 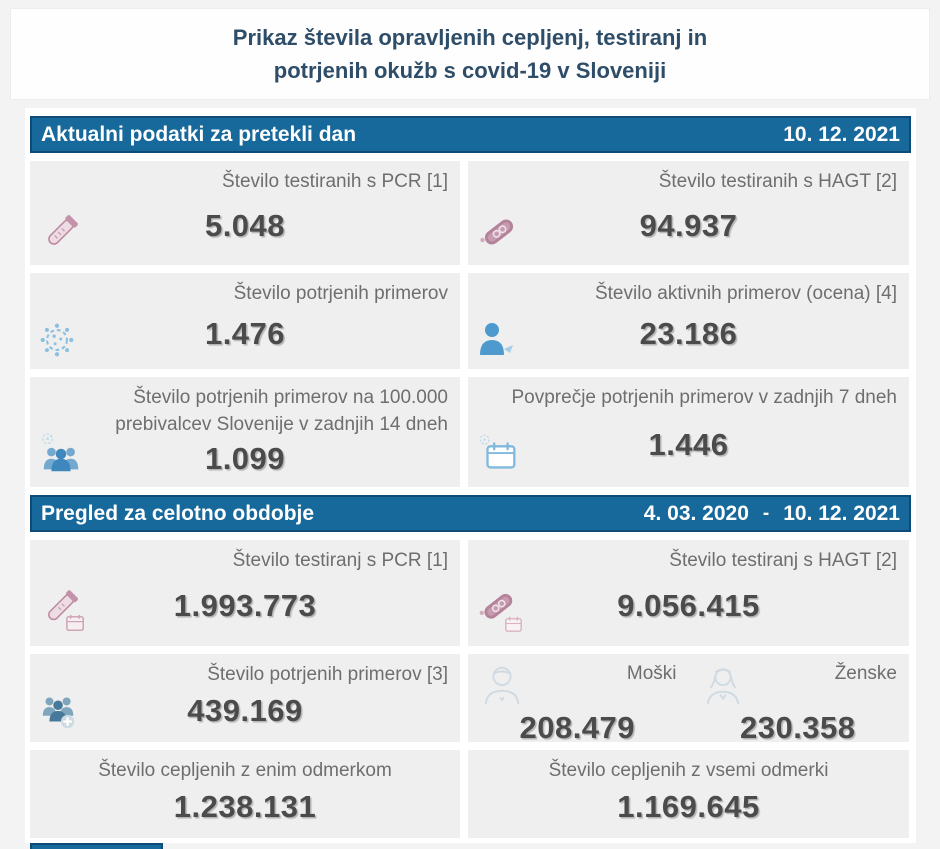 What do you see at coordinates (470, 70) in the screenshot?
I see `page-title-line2: potrjenih okužb s covid-19 v Sloveniji` at bounding box center [470, 70].